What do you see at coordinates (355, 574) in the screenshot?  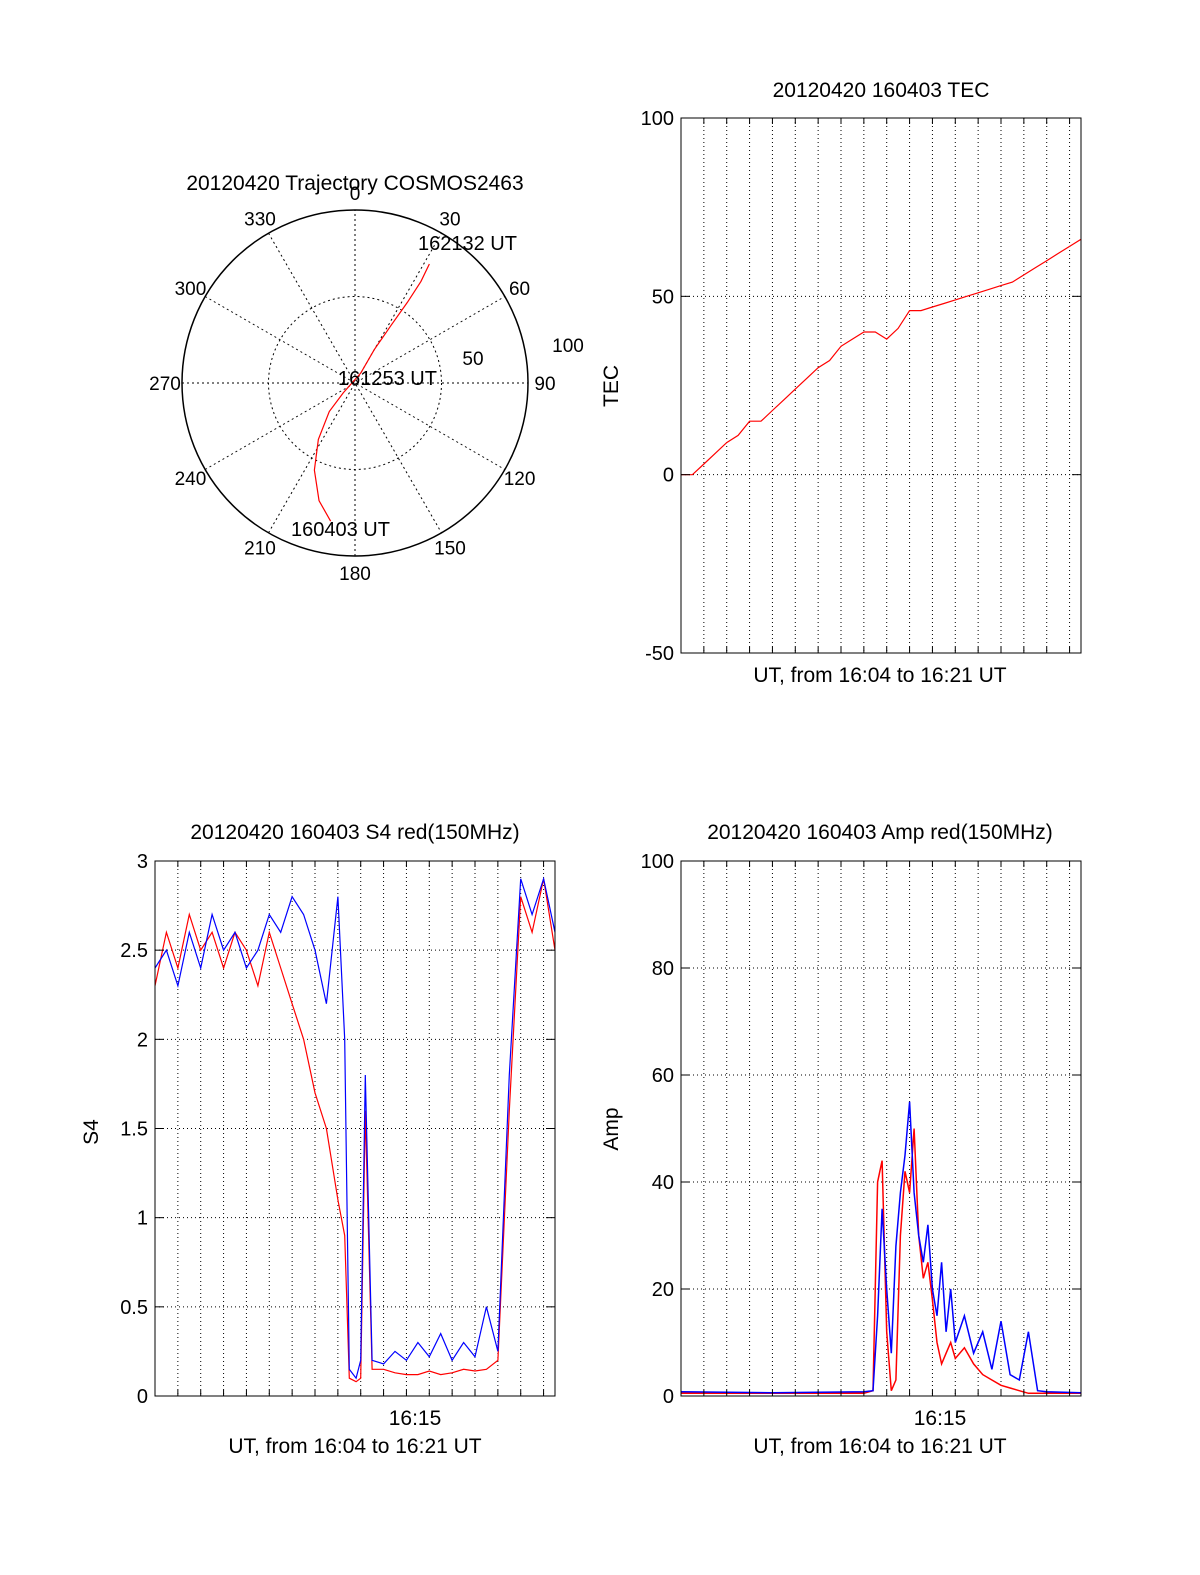 I see `polar-angle-tick: 180` at bounding box center [355, 574].